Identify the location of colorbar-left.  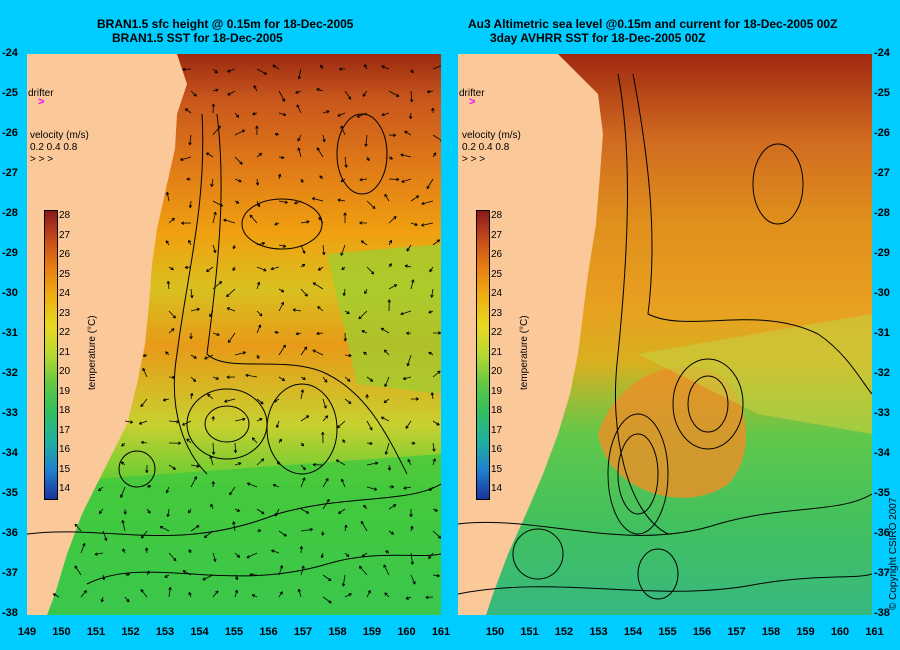
(51, 355).